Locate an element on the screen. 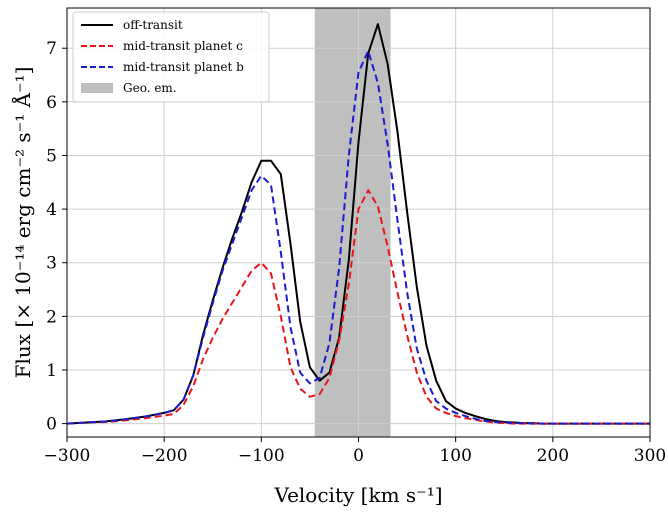 This screenshot has height=514, width=668. legend-label-mid-transit-planet-b: mid-transit planet b is located at coordinates (183, 67).